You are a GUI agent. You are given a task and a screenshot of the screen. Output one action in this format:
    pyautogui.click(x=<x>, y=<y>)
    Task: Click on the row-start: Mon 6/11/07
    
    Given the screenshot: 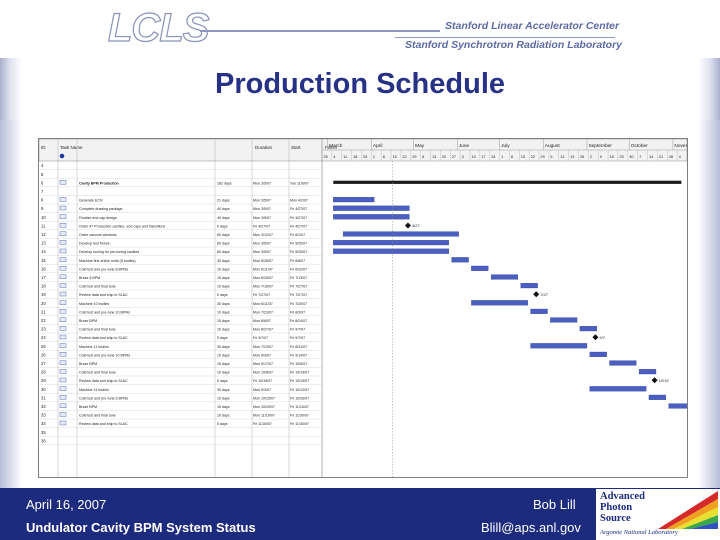 What is the action you would take?
    pyautogui.click(x=263, y=269)
    